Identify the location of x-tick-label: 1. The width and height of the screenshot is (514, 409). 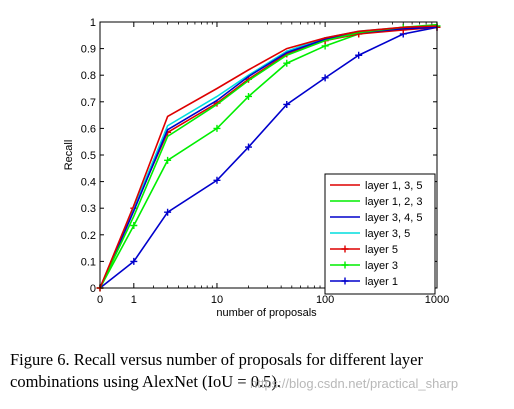
(134, 300).